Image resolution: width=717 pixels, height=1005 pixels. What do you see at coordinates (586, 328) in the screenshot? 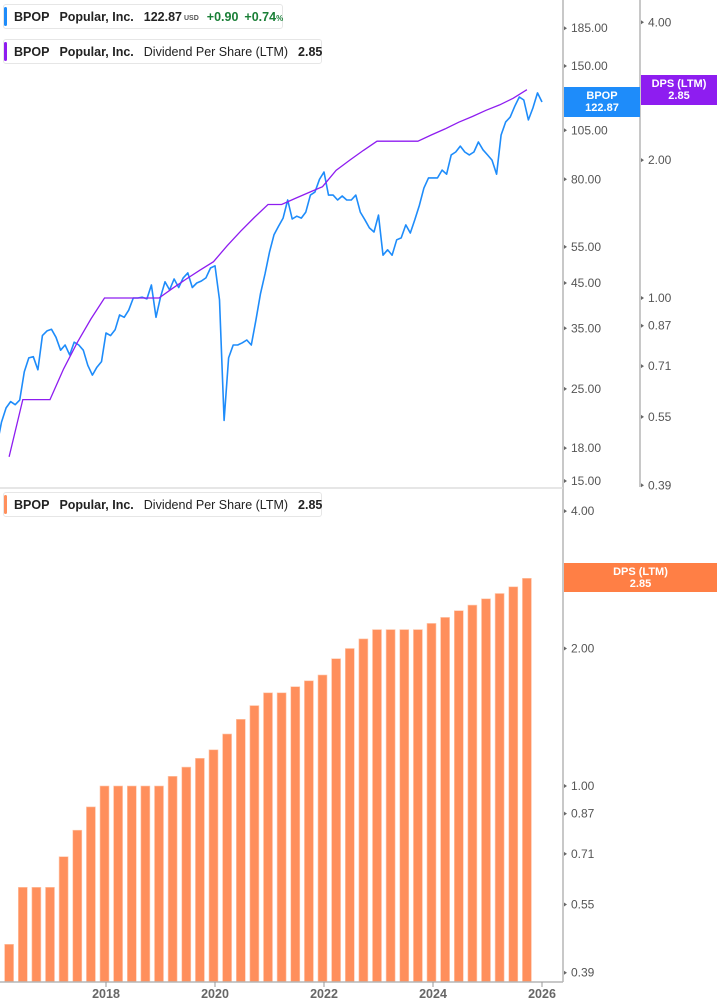
I see `price-tick-label: 35.00` at bounding box center [586, 328].